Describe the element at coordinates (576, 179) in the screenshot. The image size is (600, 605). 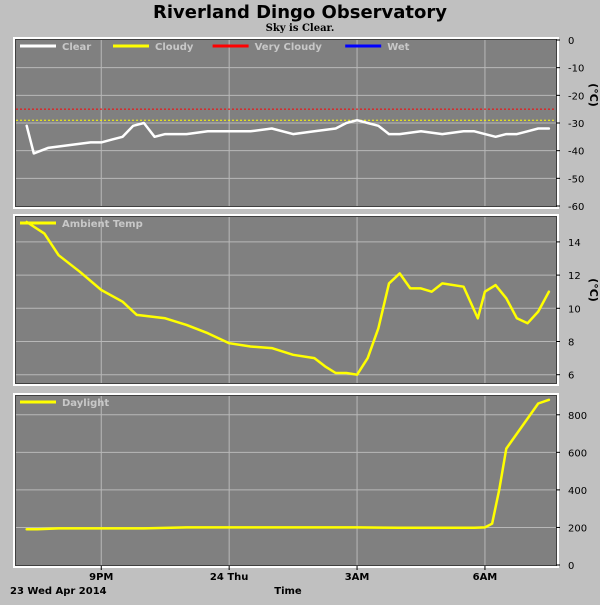
I see `y-tick-label: -50` at that location.